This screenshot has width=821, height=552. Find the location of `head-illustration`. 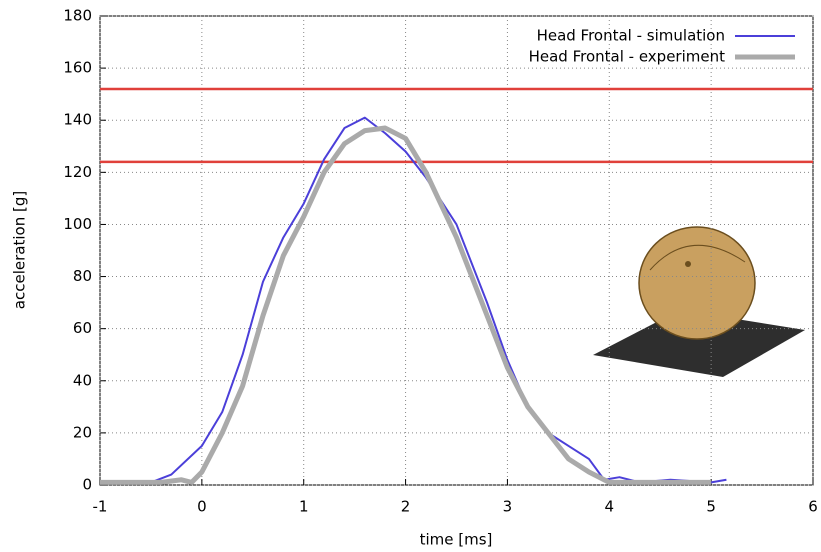

head-illustration is located at coordinates (699, 301).